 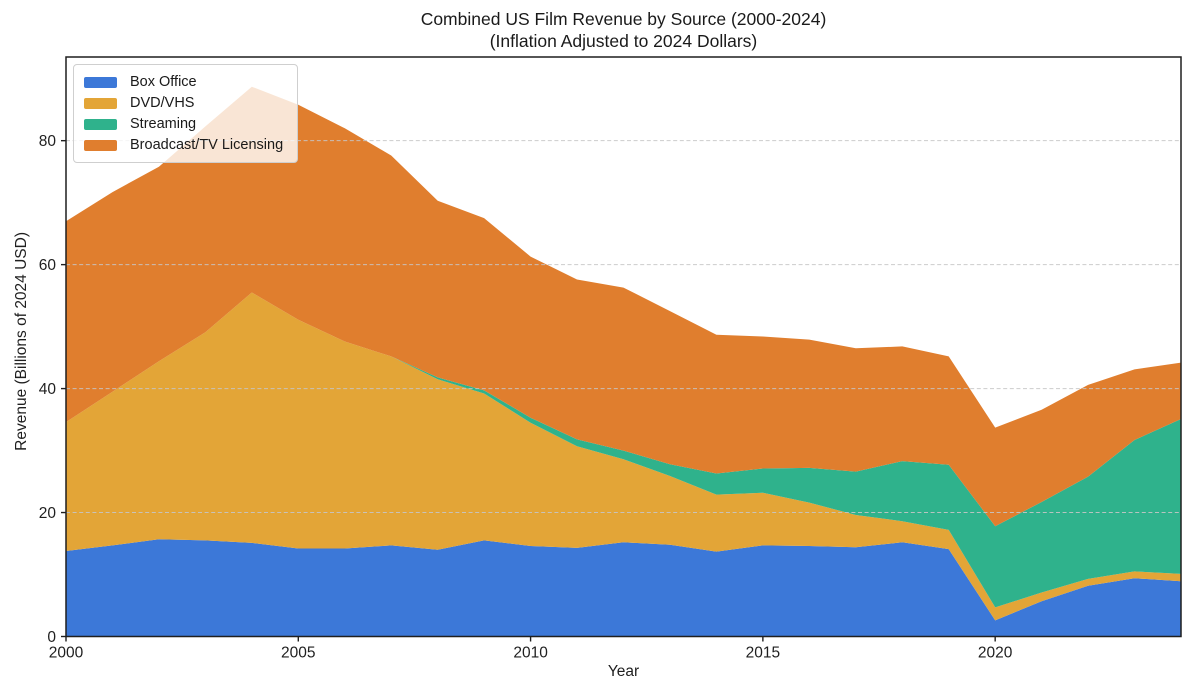 I want to click on x-tick-label-2015: 2015, so click(x=763, y=653).